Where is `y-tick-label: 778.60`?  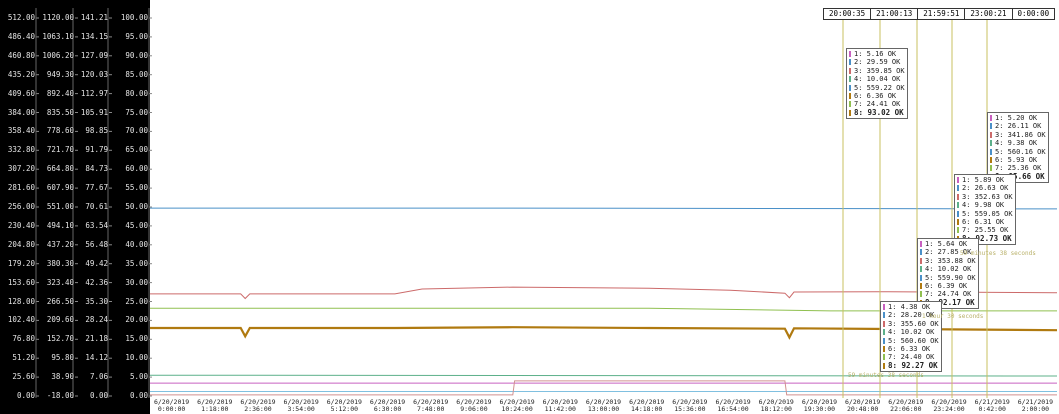 y-tick-label: 778.60 is located at coordinates (60, 131).